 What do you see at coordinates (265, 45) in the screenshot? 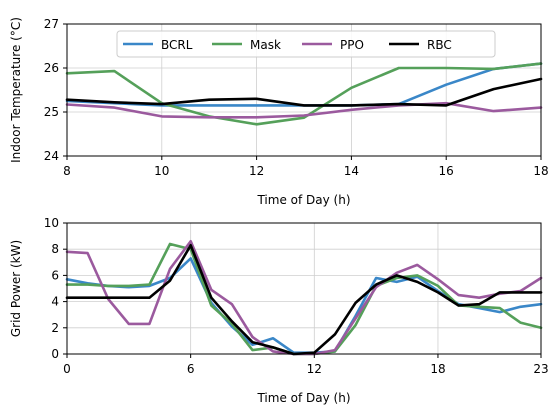
I see `legend-label-mask: Mask` at bounding box center [265, 45].